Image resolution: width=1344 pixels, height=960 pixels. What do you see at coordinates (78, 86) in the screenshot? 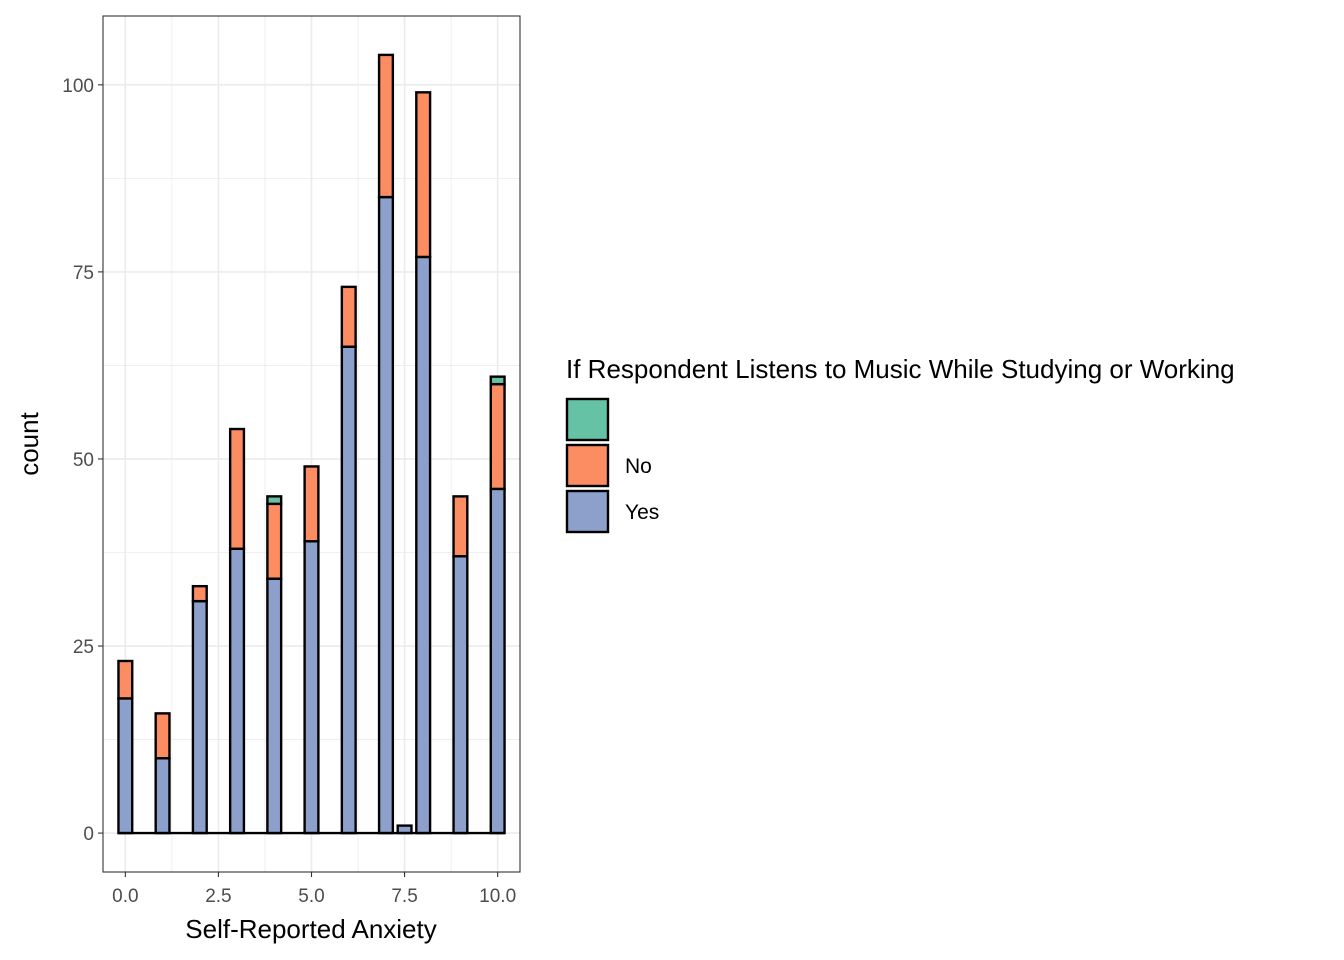
I see `y-tick-label: 100` at bounding box center [78, 86].